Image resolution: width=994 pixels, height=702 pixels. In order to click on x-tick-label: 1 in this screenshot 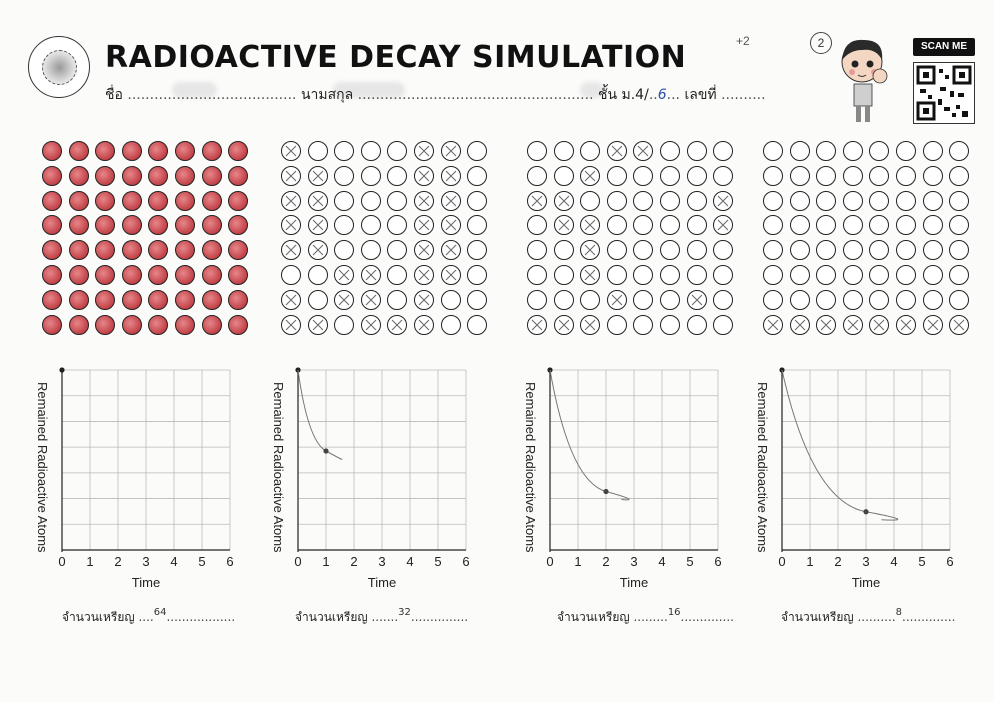, I will do `click(89, 561)`.